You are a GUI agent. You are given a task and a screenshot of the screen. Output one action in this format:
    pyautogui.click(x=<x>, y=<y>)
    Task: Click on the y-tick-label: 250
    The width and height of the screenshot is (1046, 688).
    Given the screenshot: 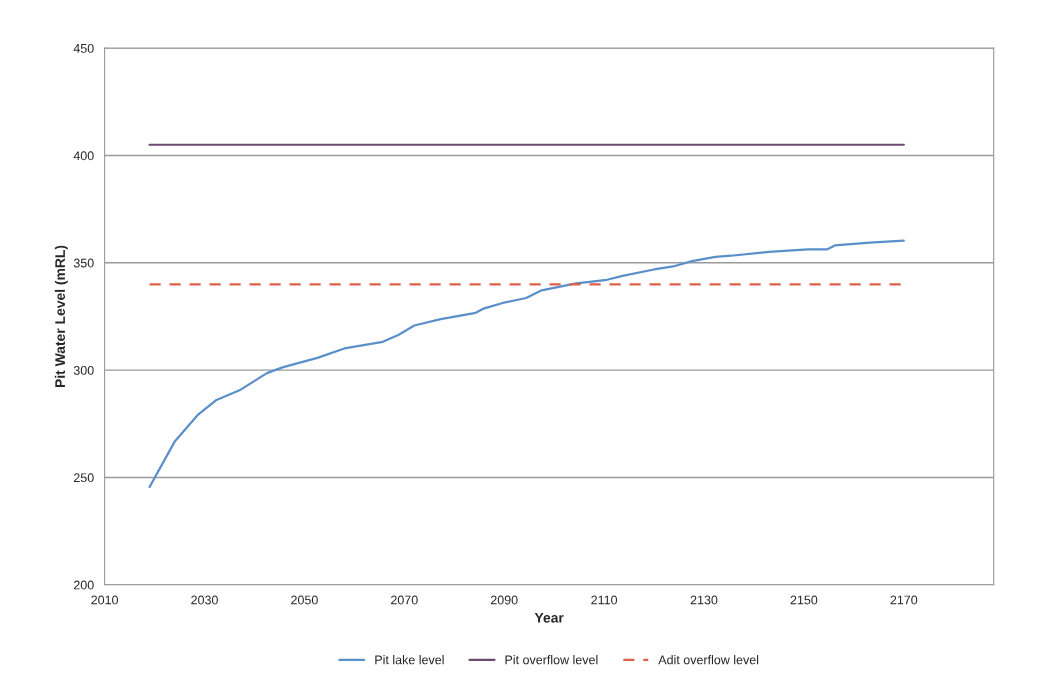 What is the action you would take?
    pyautogui.click(x=83, y=478)
    